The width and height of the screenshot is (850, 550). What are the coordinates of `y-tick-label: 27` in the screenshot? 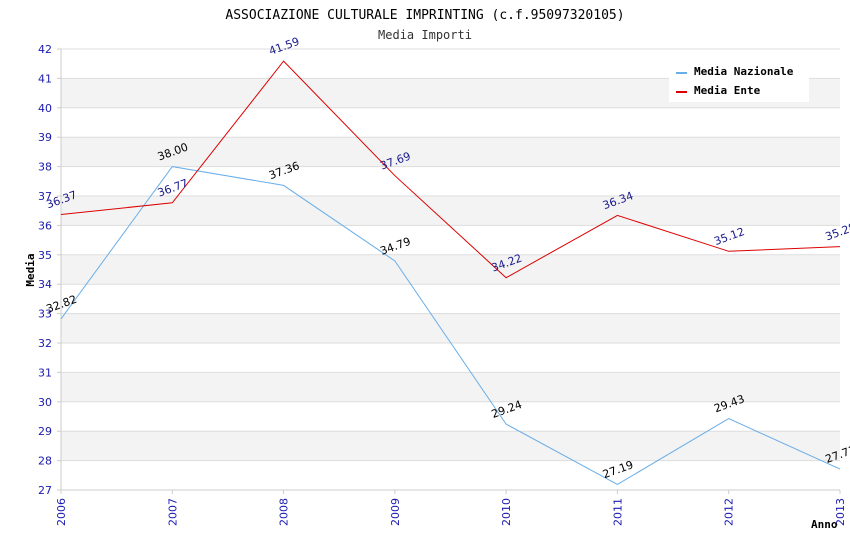 It's located at (45, 490).